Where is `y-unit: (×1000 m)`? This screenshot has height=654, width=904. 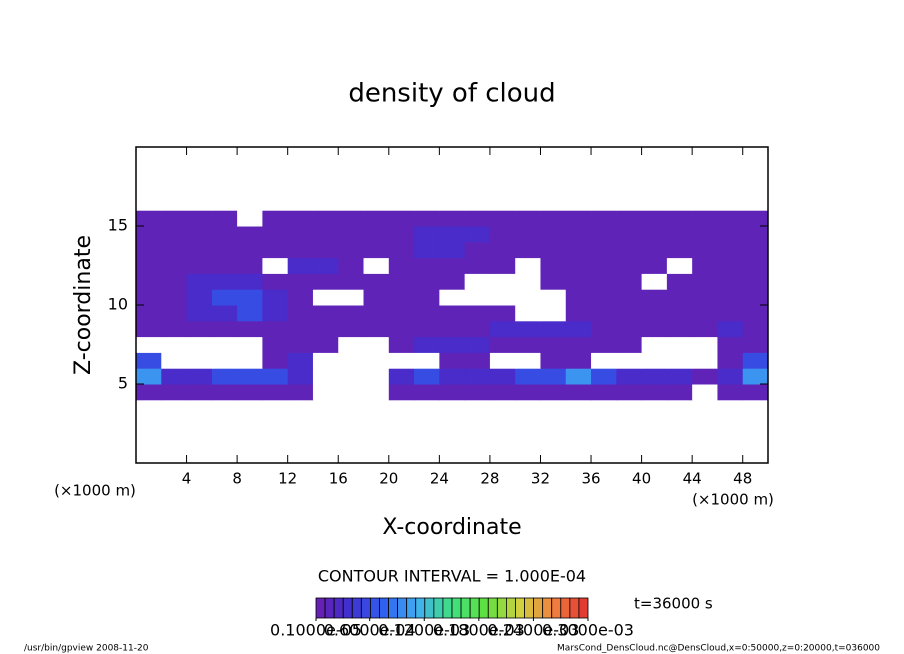 y-unit: (×1000 m) is located at coordinates (95, 491).